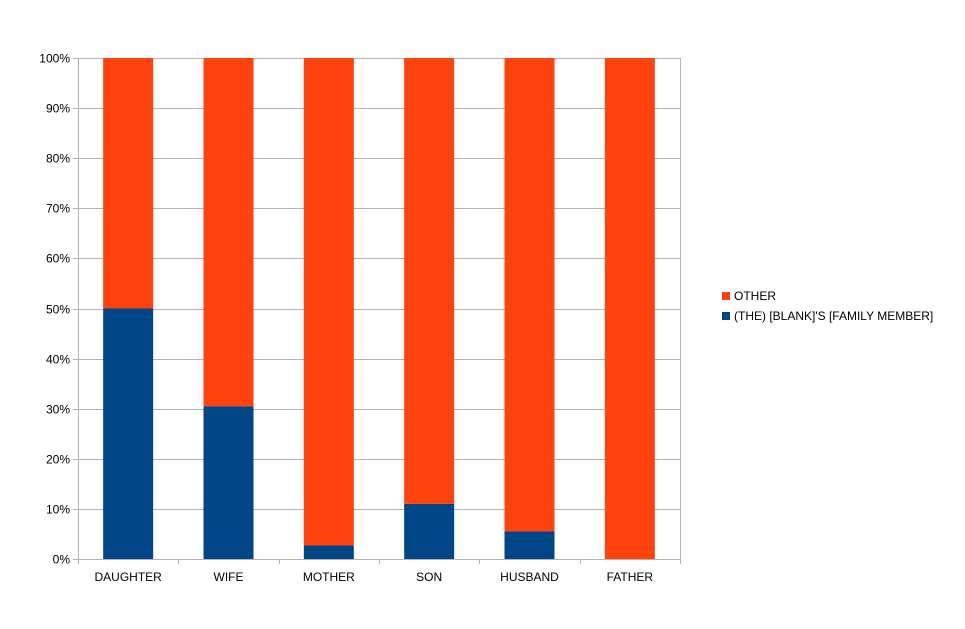 This screenshot has width=965, height=629. Describe the element at coordinates (54, 59) in the screenshot. I see `y-tick-label: 100%` at that location.